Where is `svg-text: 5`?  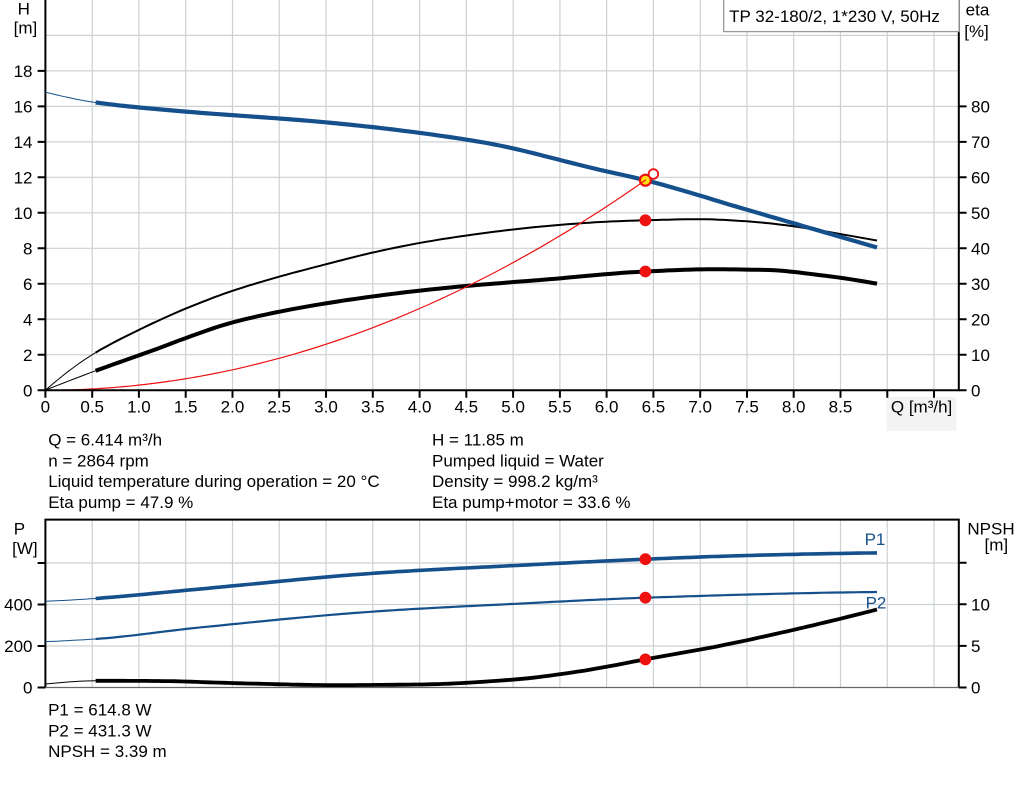 svg-text: 5 is located at coordinates (975, 646).